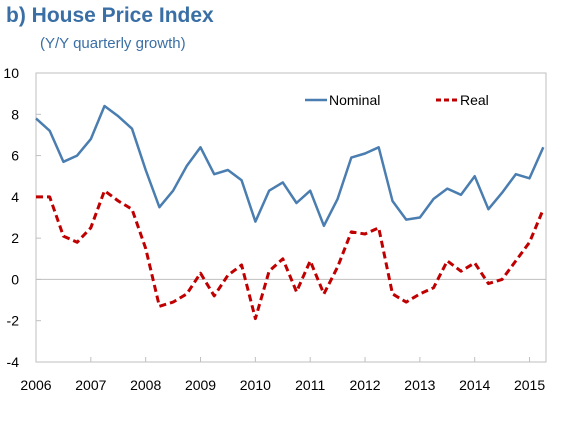  I want to click on x-tick-label: 2015, so click(529, 385).